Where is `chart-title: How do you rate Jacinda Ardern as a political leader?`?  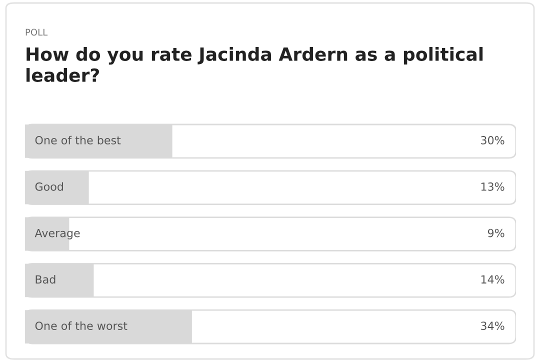 chart-title: How do you rate Jacinda Ardern as a political leader? is located at coordinates (254, 64).